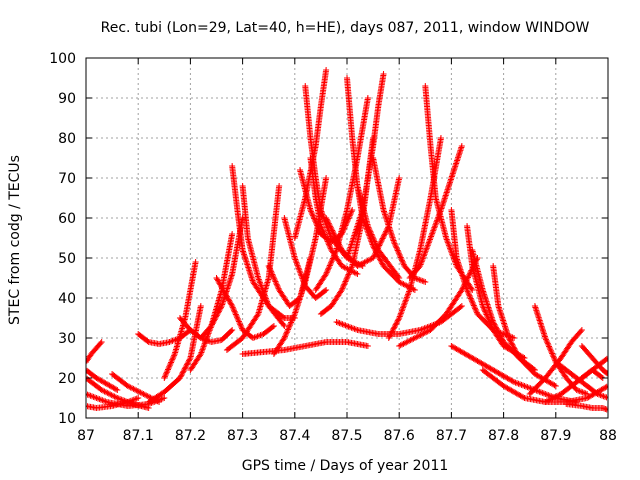 This screenshot has width=640, height=480. I want to click on satellite-arc, so click(263, 256).